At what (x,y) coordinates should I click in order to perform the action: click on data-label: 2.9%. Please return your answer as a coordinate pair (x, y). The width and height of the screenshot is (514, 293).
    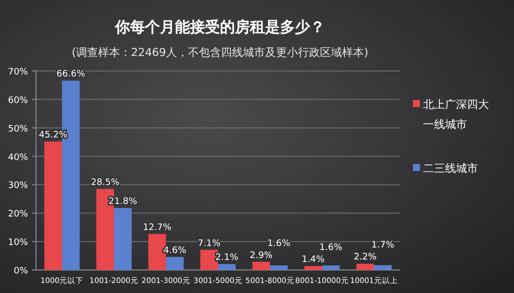
    Looking at the image, I should click on (262, 255).